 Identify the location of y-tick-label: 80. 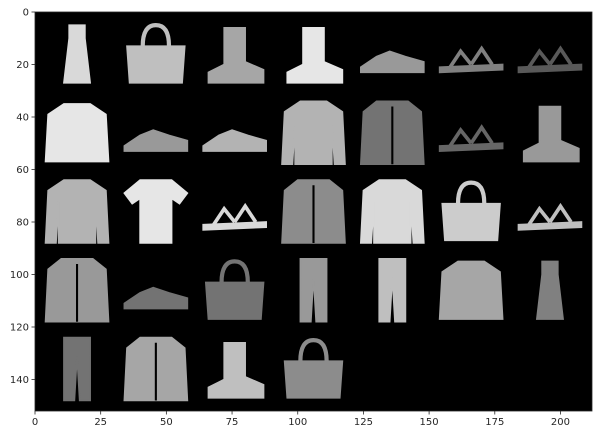
(22, 223).